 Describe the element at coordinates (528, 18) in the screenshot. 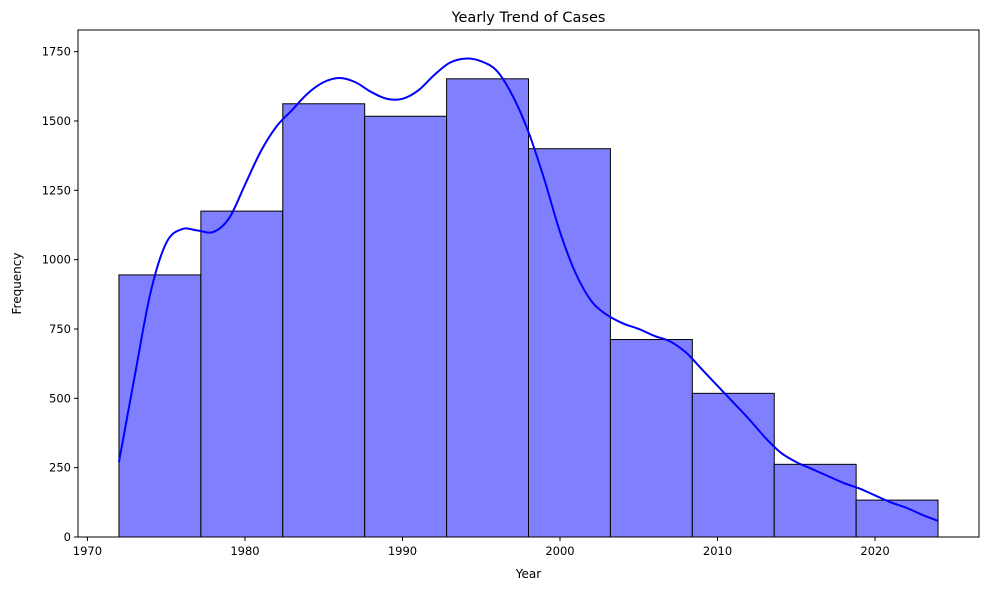

I see `chart-title: Yearly Trend of Cases` at that location.